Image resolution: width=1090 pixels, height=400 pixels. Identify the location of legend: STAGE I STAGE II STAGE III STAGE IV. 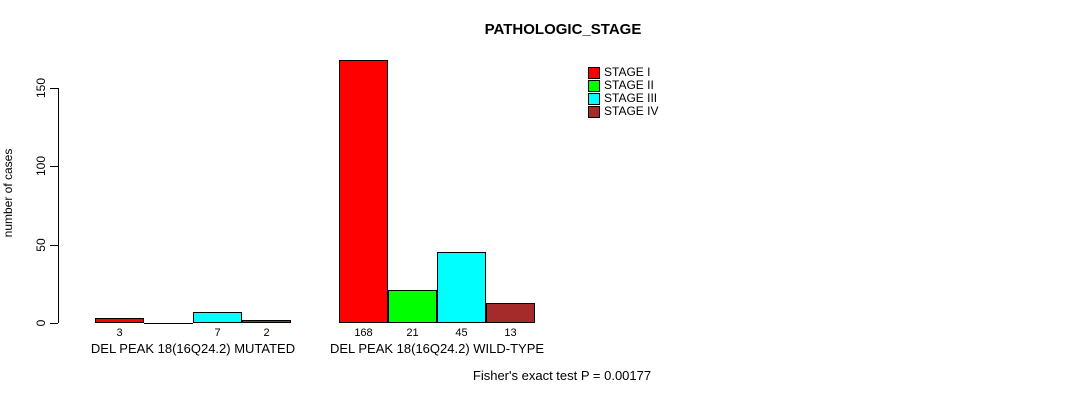
(623, 92).